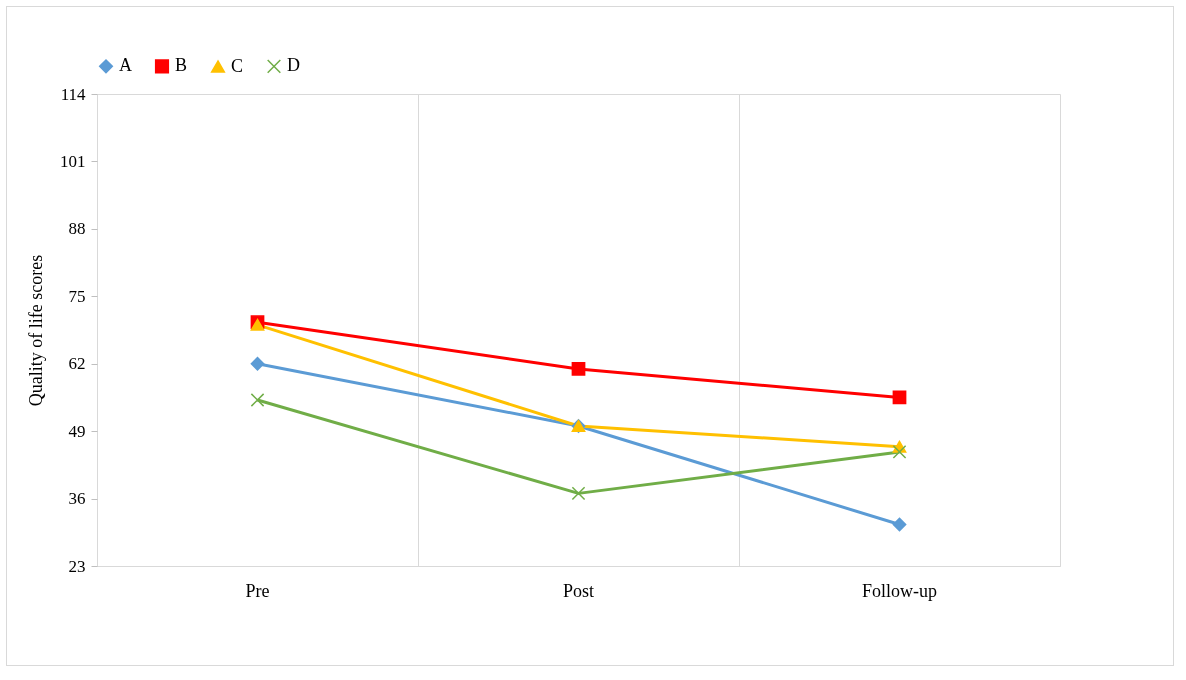 The height and width of the screenshot is (680, 1186). What do you see at coordinates (77, 229) in the screenshot?
I see `y-tick-label: 88` at bounding box center [77, 229].